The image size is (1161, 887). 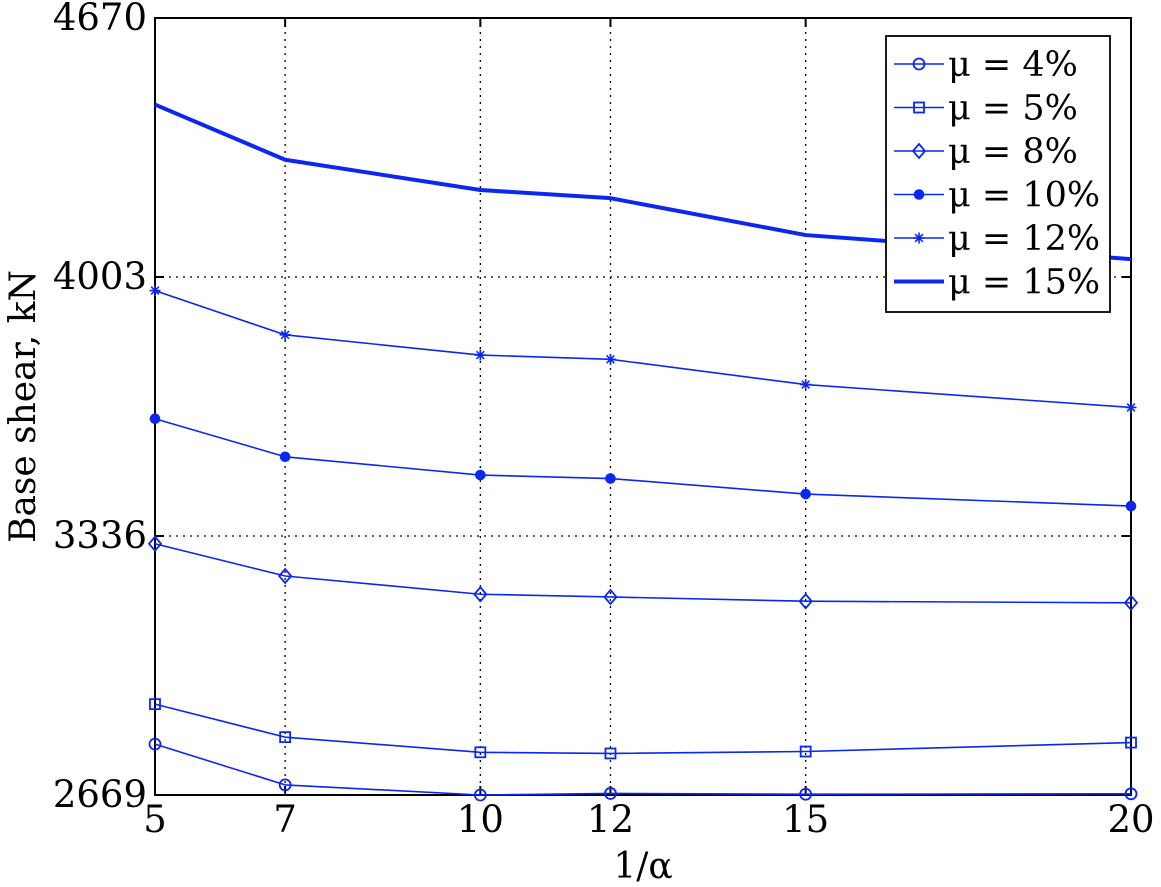 I want to click on y-axis-title: Base shear, kN, so click(x=23, y=406).